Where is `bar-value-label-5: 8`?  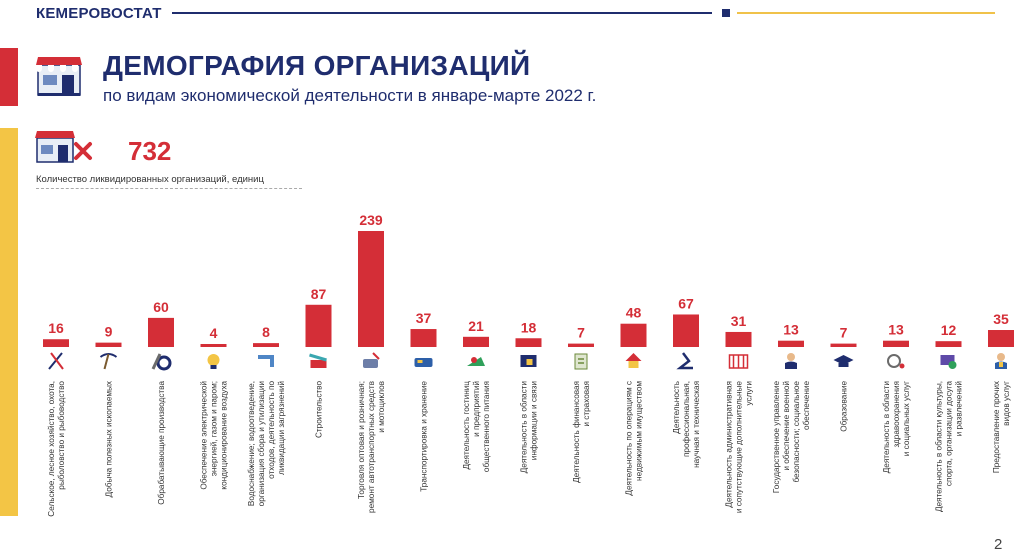
bar-value-label-5: 8 is located at coordinates (266, 332).